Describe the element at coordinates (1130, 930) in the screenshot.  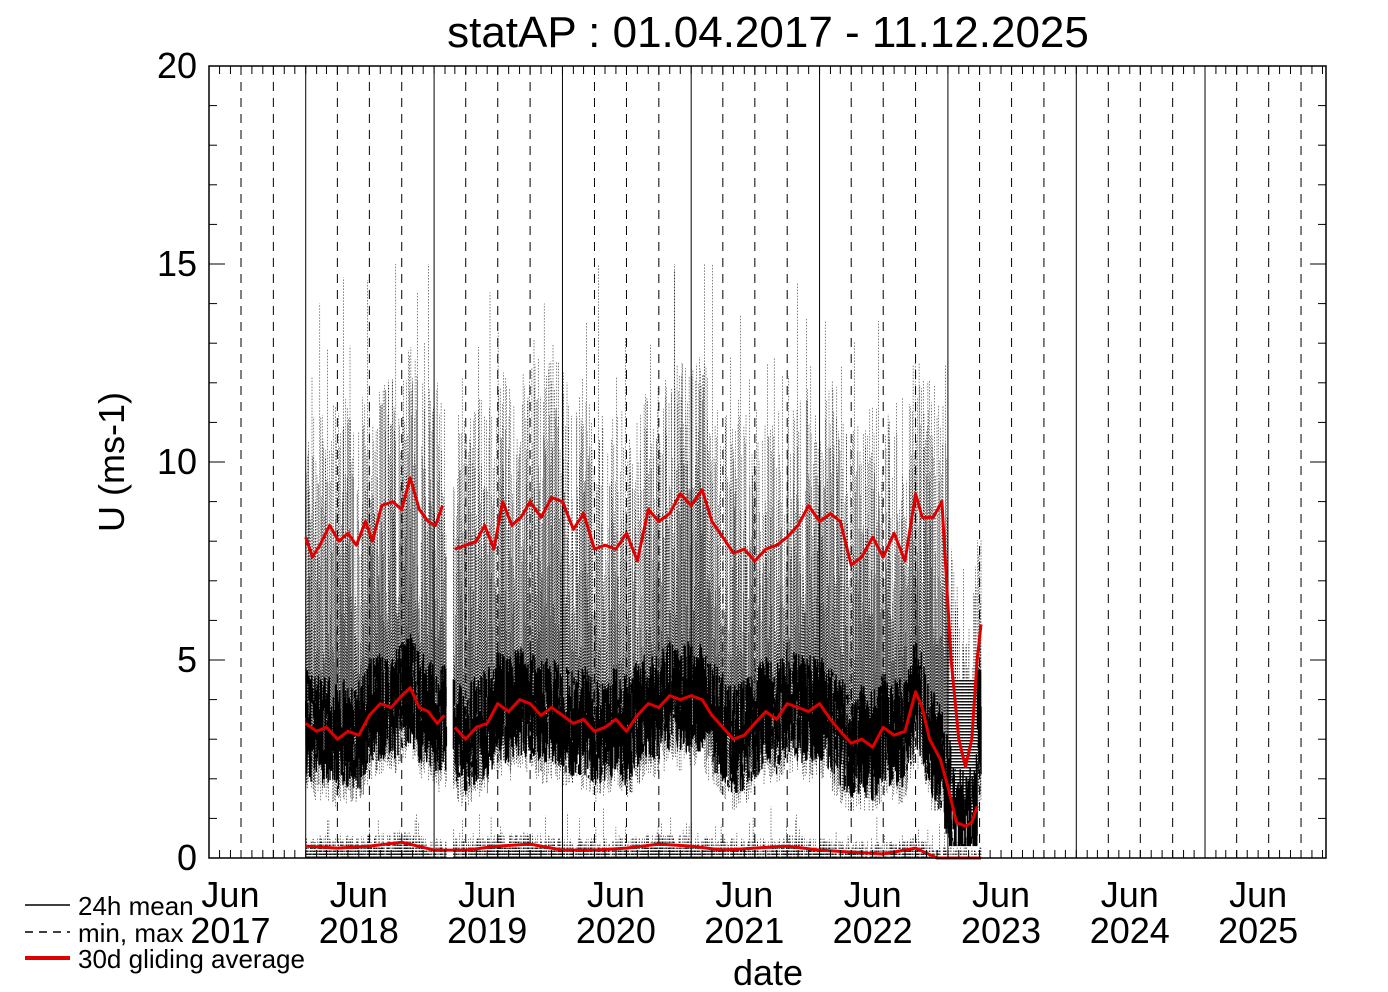
I see `x-tick-label-year: 2024` at that location.